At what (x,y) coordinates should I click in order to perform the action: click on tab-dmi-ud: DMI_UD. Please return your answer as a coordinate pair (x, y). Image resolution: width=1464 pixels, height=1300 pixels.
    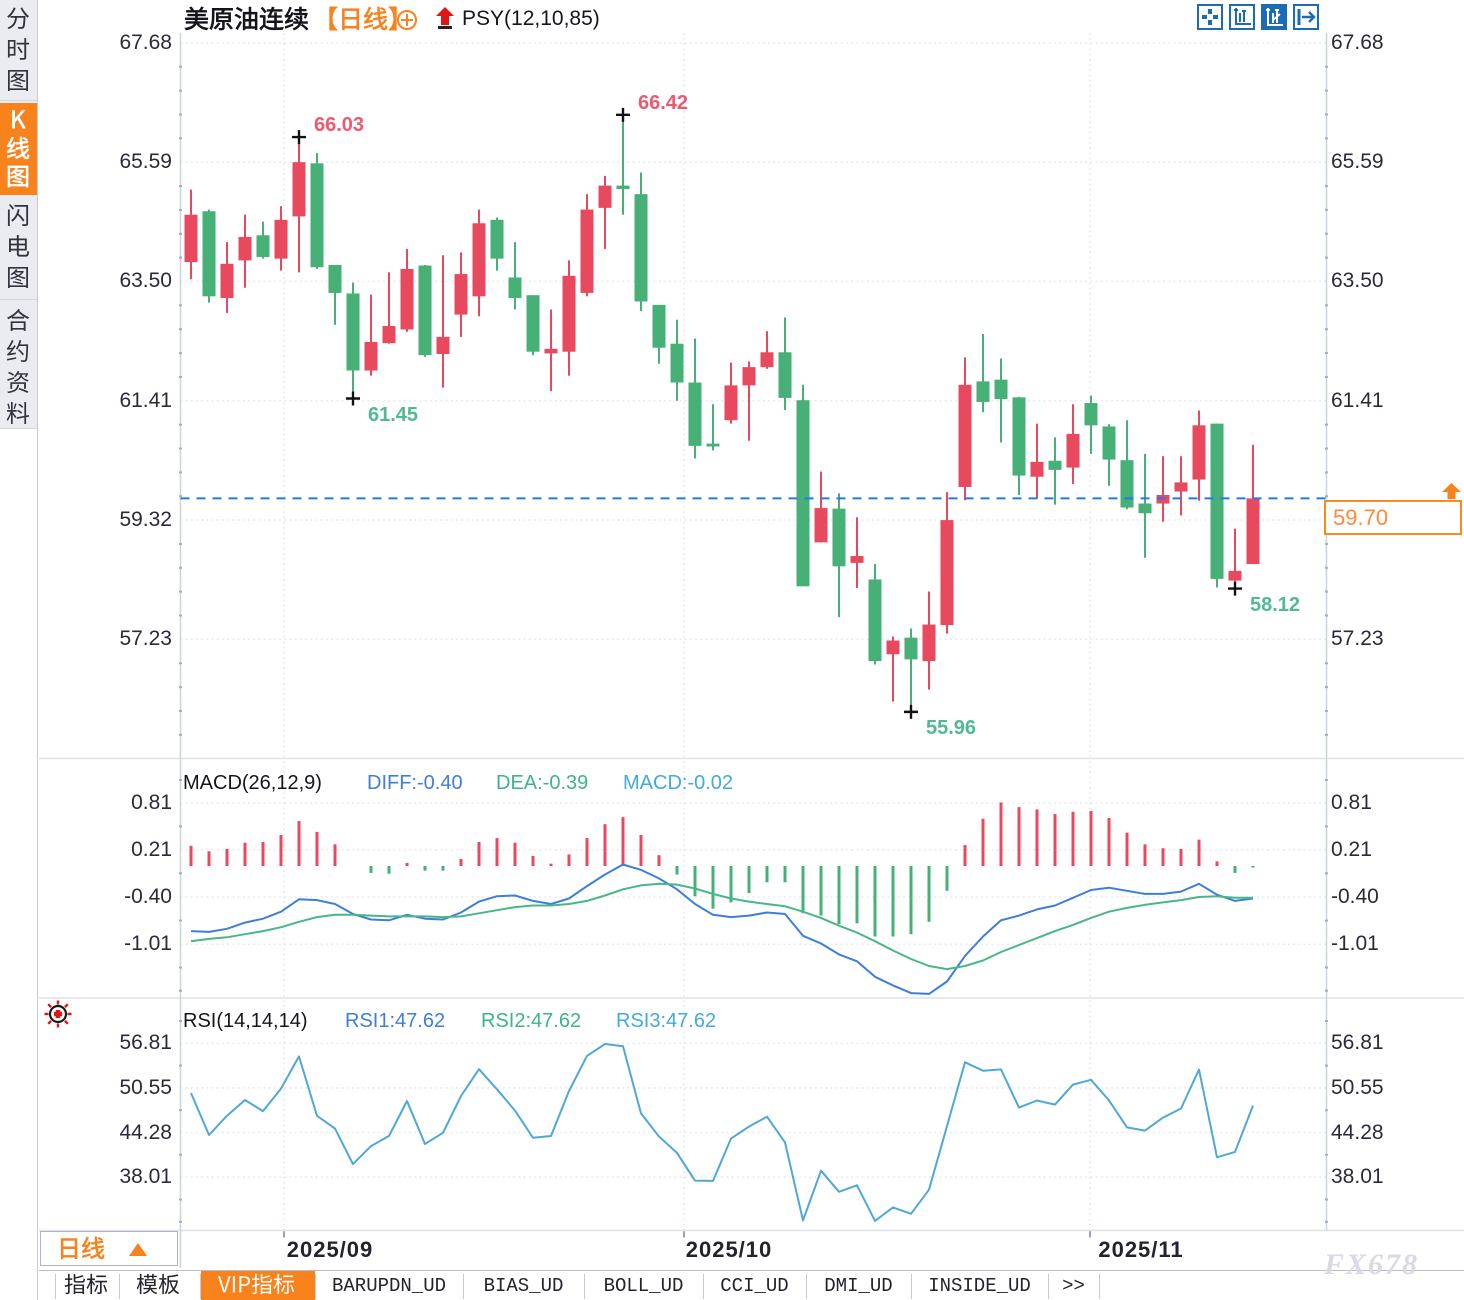
    Looking at the image, I should click on (858, 1285).